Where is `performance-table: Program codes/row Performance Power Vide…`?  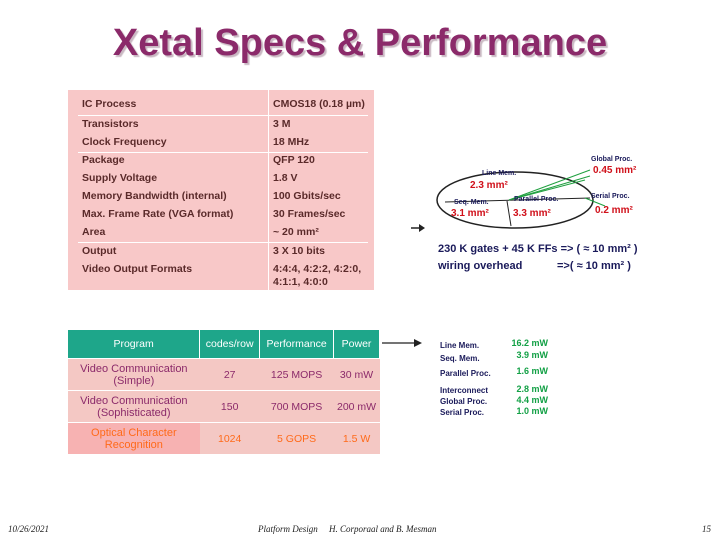
performance-table: Program codes/row Performance Power Vide… is located at coordinates (224, 392).